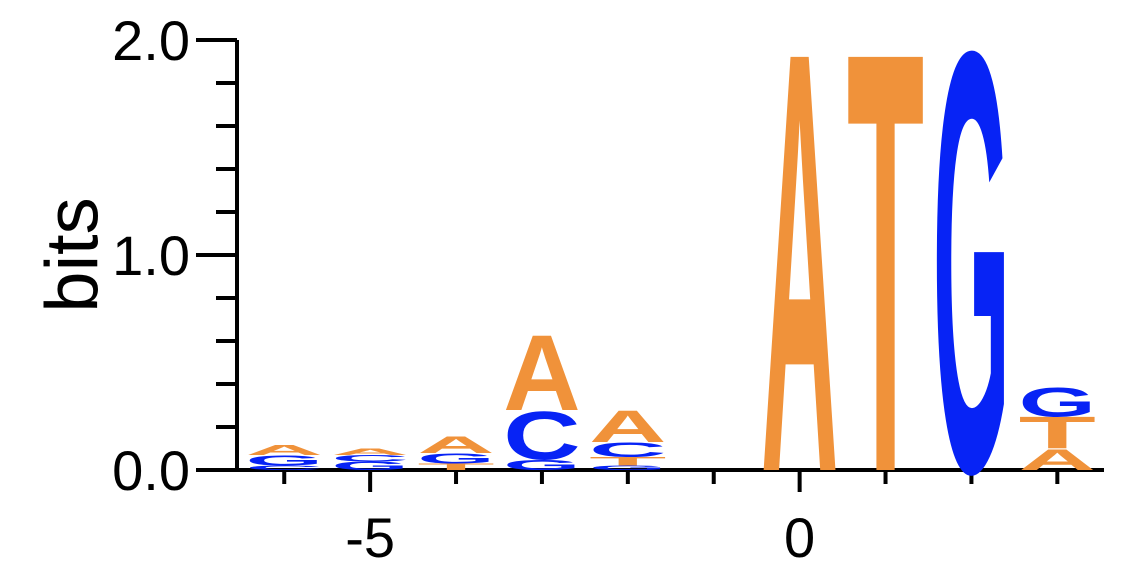  Describe the element at coordinates (151, 255) in the screenshot. I see `y-tick-label: 1.0` at that location.